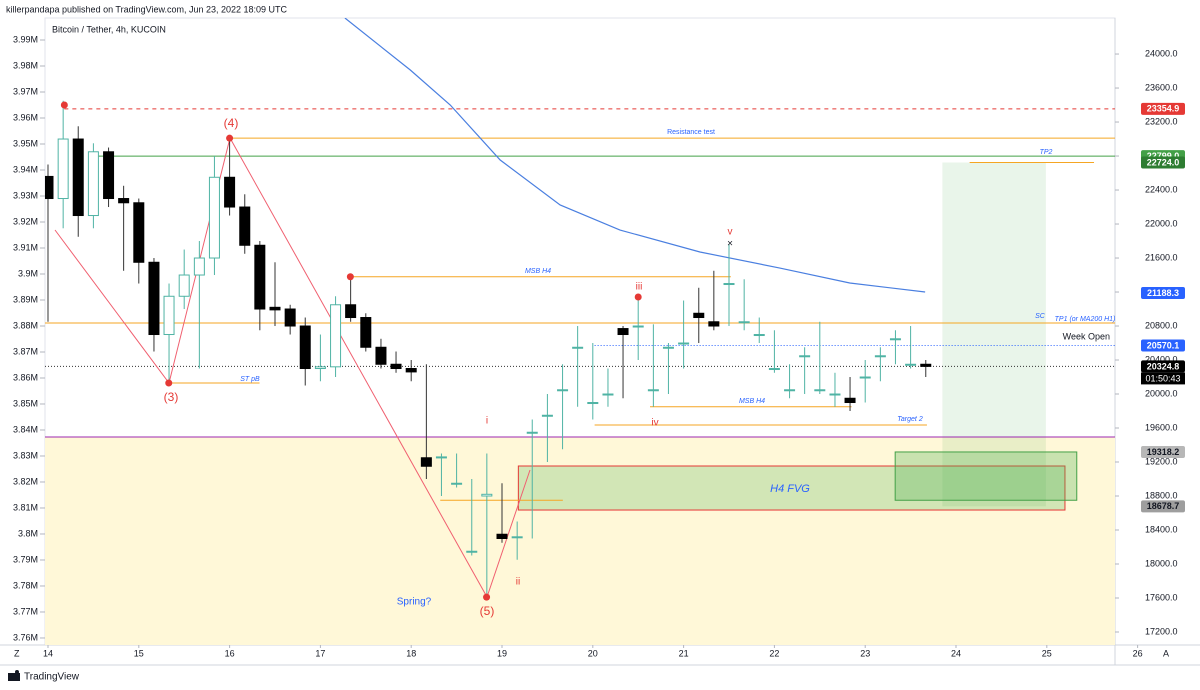 The height and width of the screenshot is (690, 1200). I want to click on y2-tick-label: 3.77M, so click(25, 611).